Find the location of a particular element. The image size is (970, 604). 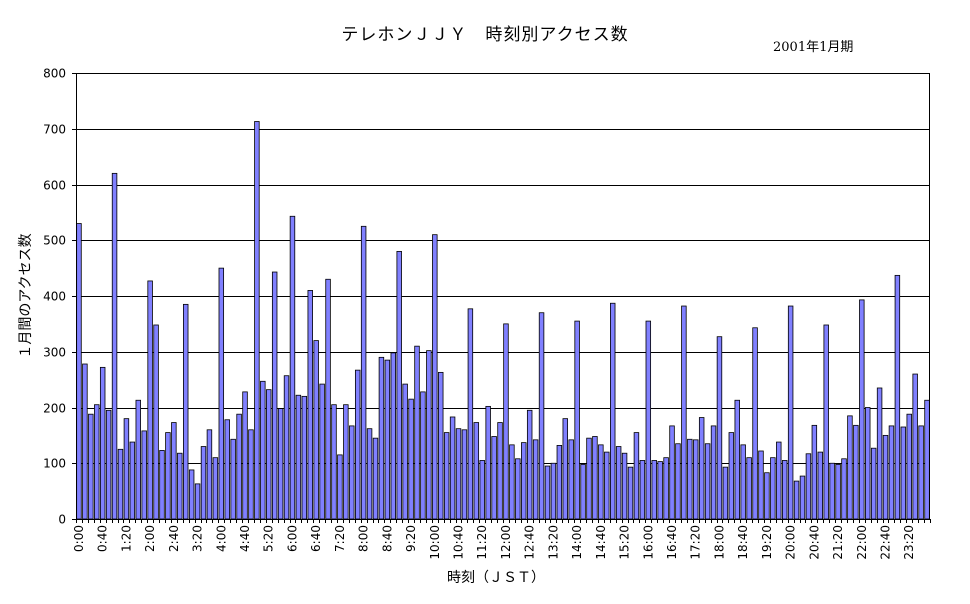

x-tick-label-2: 1:20 is located at coordinates (126, 538).